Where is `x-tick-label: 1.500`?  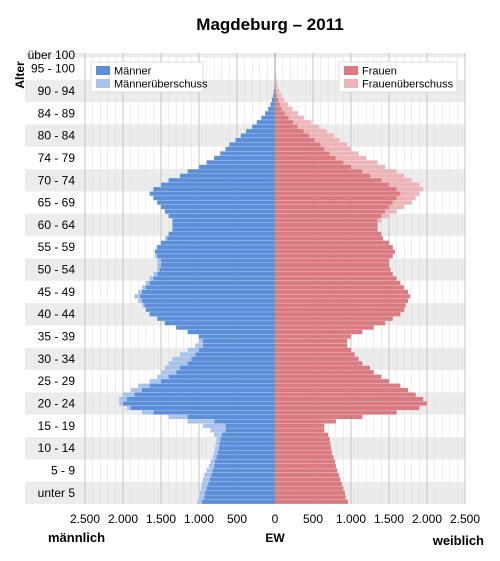 x-tick-label: 1.500 is located at coordinates (389, 519).